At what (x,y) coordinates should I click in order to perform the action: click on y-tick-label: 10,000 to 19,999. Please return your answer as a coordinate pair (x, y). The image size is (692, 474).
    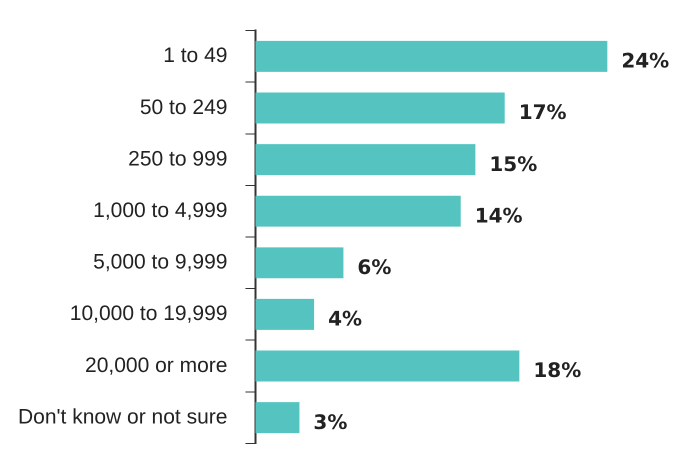
    Looking at the image, I should click on (149, 314).